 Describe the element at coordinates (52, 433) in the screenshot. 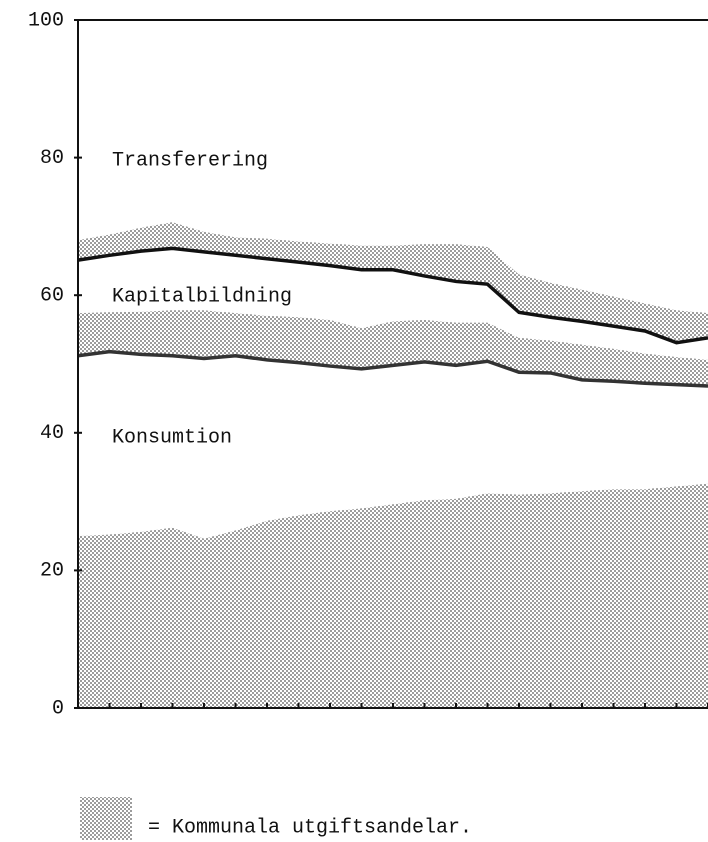

I see `y-tick-label: 40` at that location.